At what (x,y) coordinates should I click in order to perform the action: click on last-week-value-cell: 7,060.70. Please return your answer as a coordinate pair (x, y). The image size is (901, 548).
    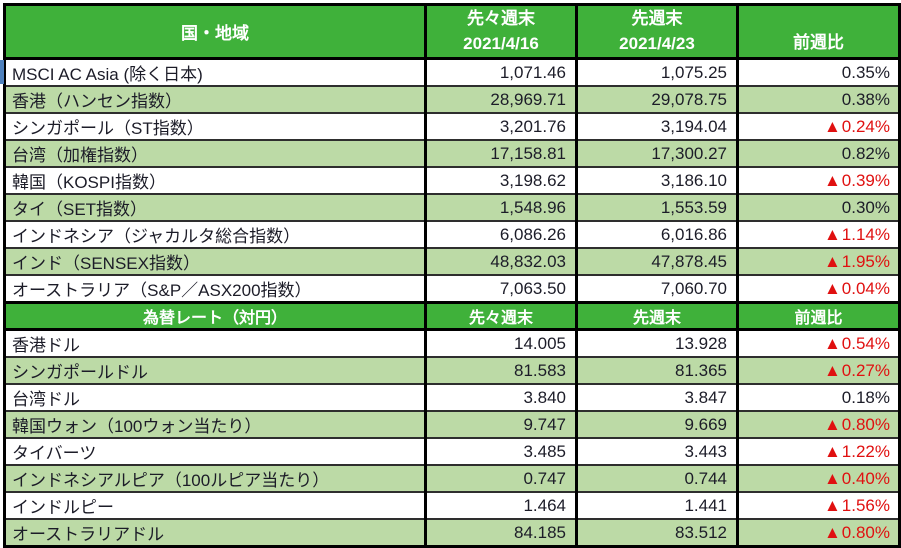
    Looking at the image, I should click on (656, 288).